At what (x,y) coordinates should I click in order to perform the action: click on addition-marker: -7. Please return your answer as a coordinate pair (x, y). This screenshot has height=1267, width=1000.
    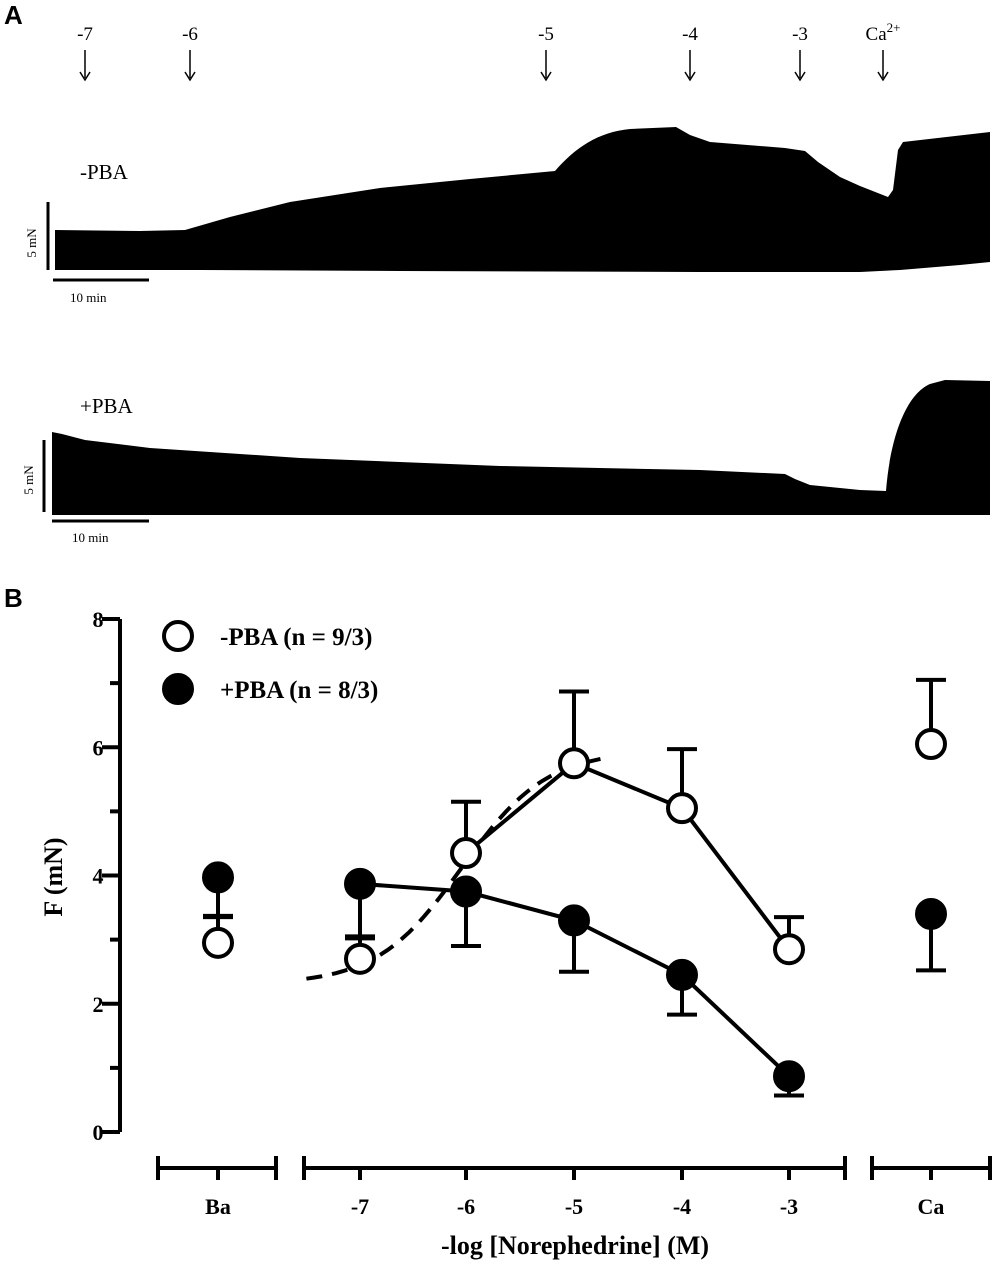
    Looking at the image, I should click on (85, 53).